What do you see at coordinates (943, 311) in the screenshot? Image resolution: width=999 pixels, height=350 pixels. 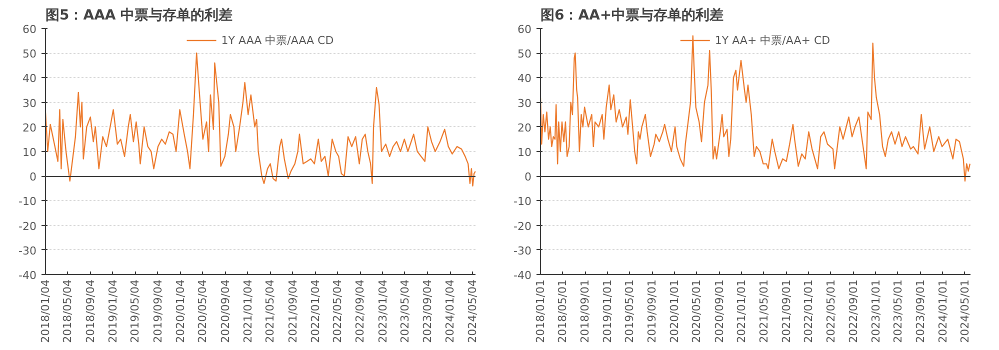 I see `x-tick-label: 2024/01/01` at bounding box center [943, 311].